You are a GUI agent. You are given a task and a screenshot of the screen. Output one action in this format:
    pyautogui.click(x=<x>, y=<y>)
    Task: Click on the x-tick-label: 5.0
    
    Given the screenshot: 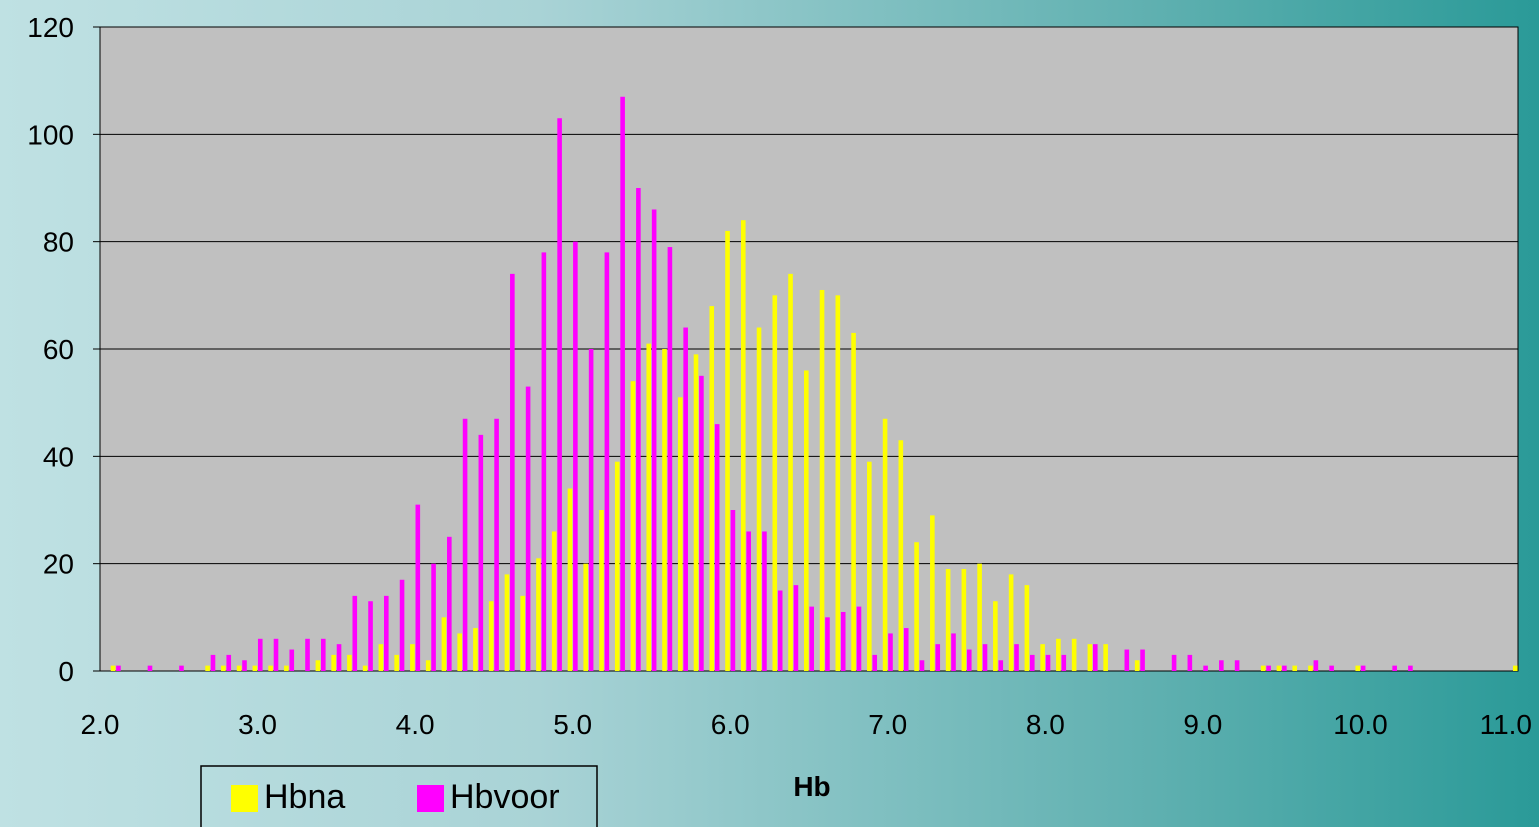 What is the action you would take?
    pyautogui.click(x=572, y=724)
    